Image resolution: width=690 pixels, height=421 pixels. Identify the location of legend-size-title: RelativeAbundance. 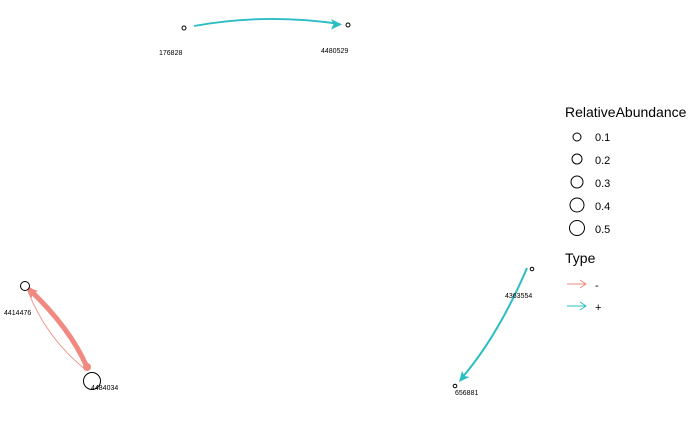
(626, 112).